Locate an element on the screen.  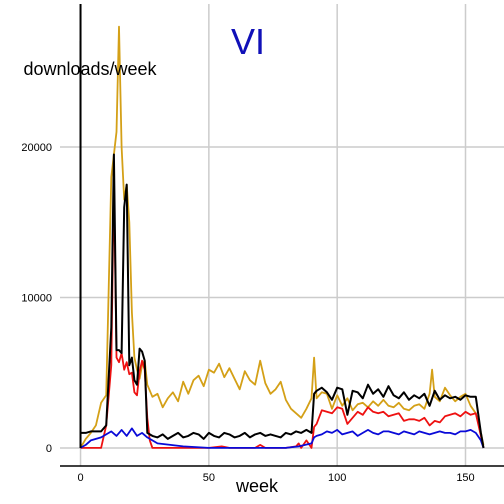
chart-title: VI is located at coordinates (248, 41).